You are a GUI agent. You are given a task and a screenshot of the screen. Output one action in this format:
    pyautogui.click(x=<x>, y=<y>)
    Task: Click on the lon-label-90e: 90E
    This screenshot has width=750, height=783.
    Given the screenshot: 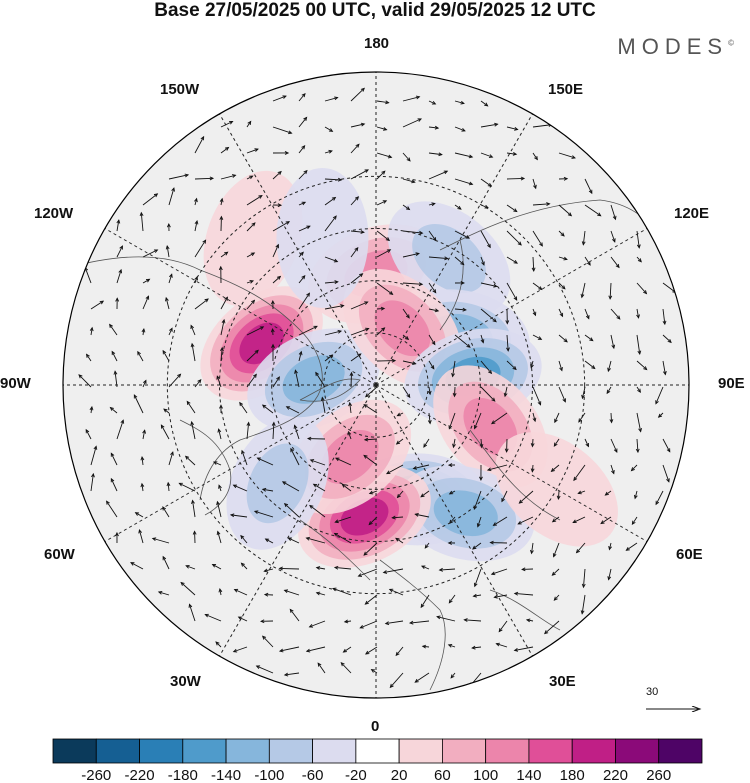 What is the action you would take?
    pyautogui.click(x=731, y=383)
    